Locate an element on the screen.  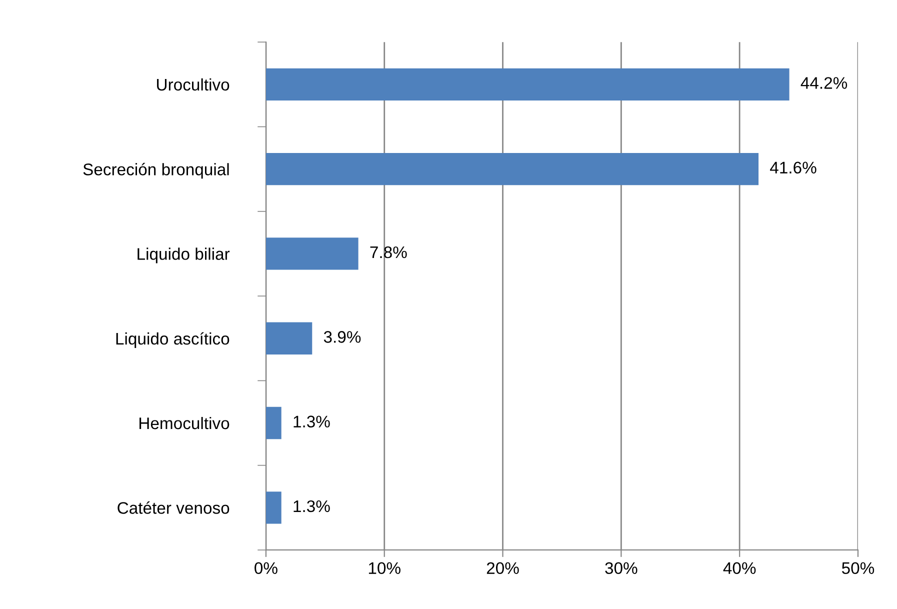
y-tick-label: Liquido biliar is located at coordinates (184, 256).